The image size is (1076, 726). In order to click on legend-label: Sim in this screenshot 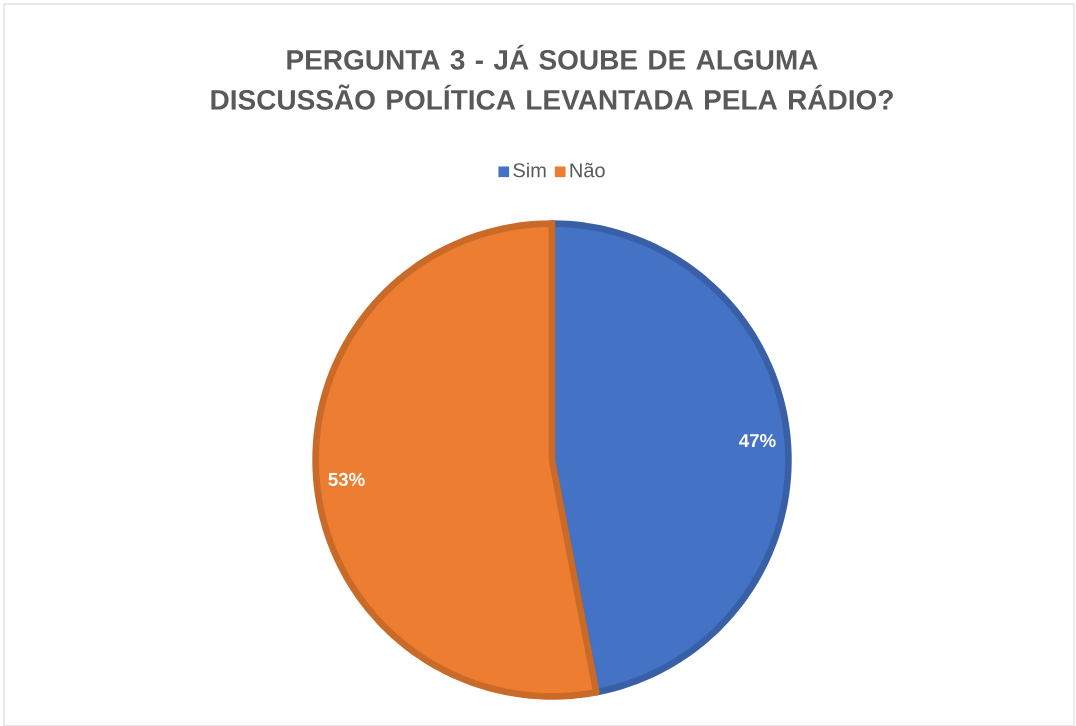, I will do `click(529, 170)`.